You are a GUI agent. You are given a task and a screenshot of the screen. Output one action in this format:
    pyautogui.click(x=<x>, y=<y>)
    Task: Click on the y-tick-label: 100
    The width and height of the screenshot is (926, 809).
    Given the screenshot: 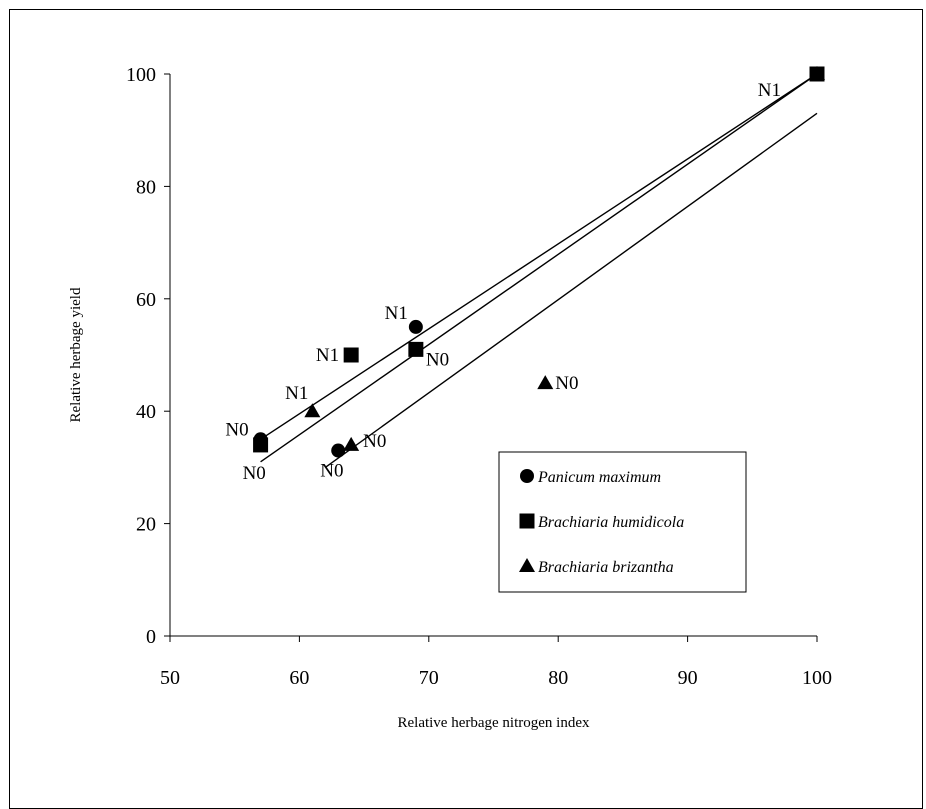 What is the action you would take?
    pyautogui.click(x=141, y=75)
    